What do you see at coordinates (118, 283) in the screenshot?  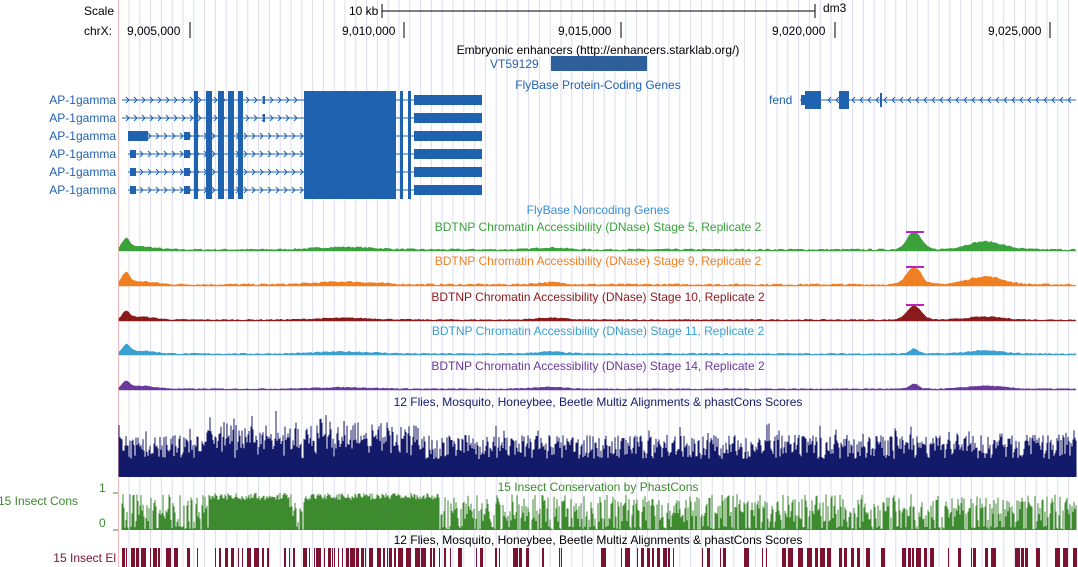 I see `left-margin-line` at bounding box center [118, 283].